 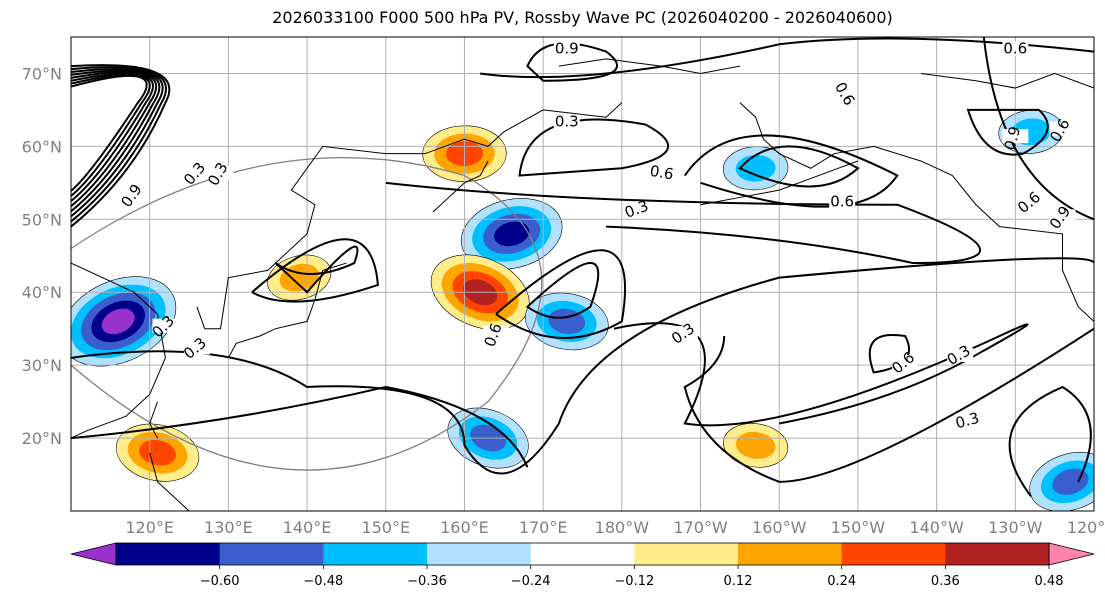 What do you see at coordinates (738, 581) in the screenshot?
I see `colorbar-tick-label: 0.12` at bounding box center [738, 581].